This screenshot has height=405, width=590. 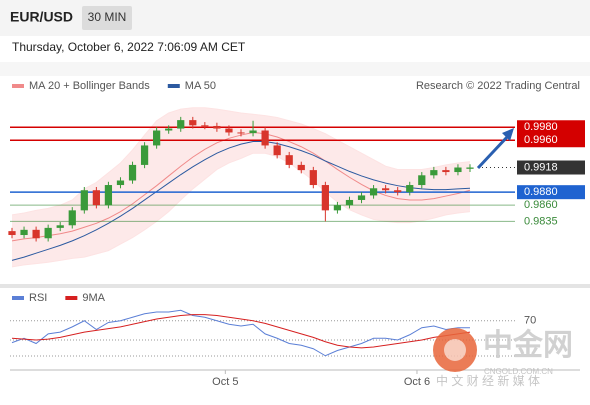 I want to click on attribution: Research © 2022 Trading Central, so click(x=498, y=86).